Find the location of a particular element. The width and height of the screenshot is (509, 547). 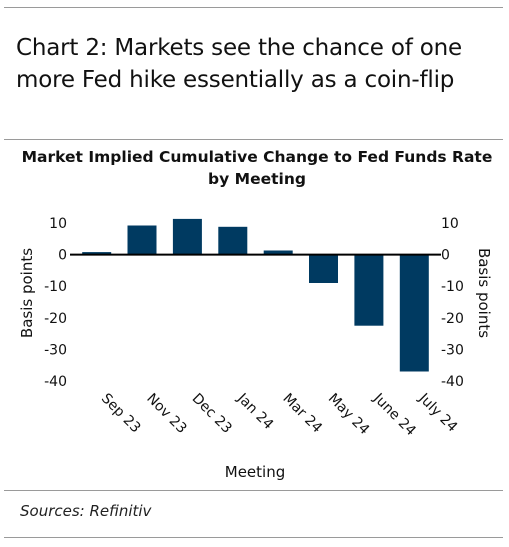

x-tick-label: Dec 23 is located at coordinates (212, 414).